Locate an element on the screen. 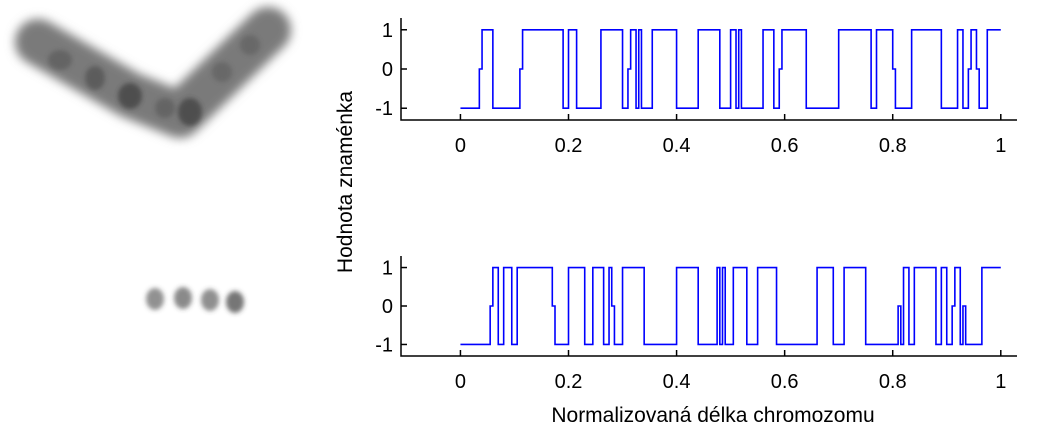 The width and height of the screenshot is (1046, 432). chromosome-bent-image is located at coordinates (153, 72).